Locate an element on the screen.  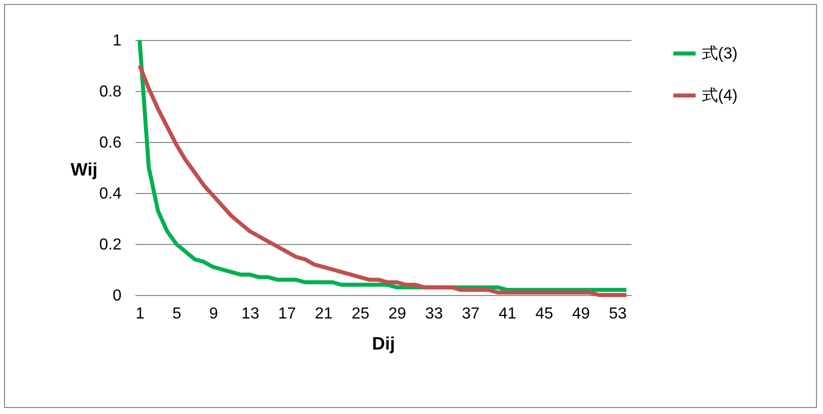
y-tick-label: 0.4 is located at coordinates (110, 194).